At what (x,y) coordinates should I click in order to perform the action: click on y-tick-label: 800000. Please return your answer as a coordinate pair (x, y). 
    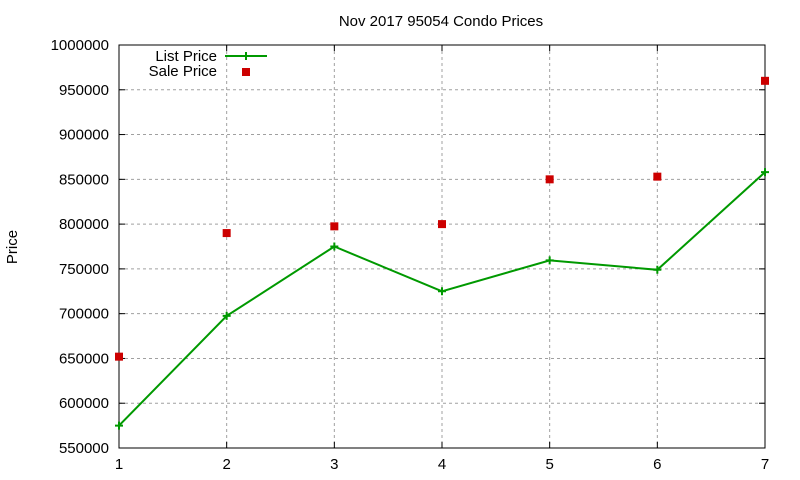
    Looking at the image, I should click on (84, 224).